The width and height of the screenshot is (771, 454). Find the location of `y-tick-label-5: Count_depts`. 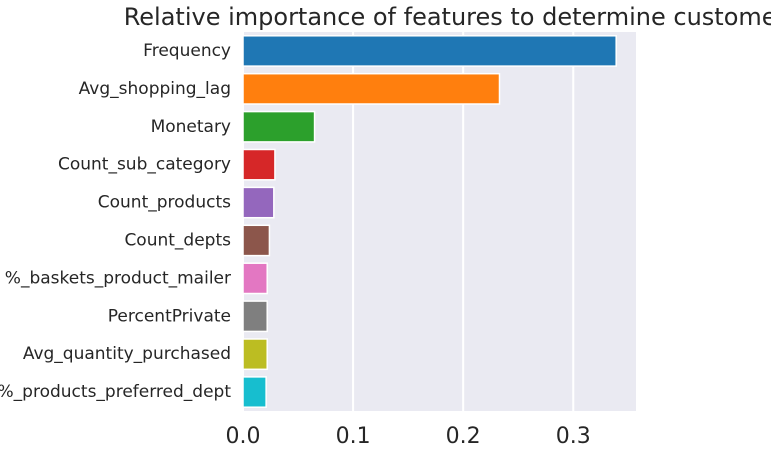

y-tick-label-5: Count_depts is located at coordinates (177, 240).